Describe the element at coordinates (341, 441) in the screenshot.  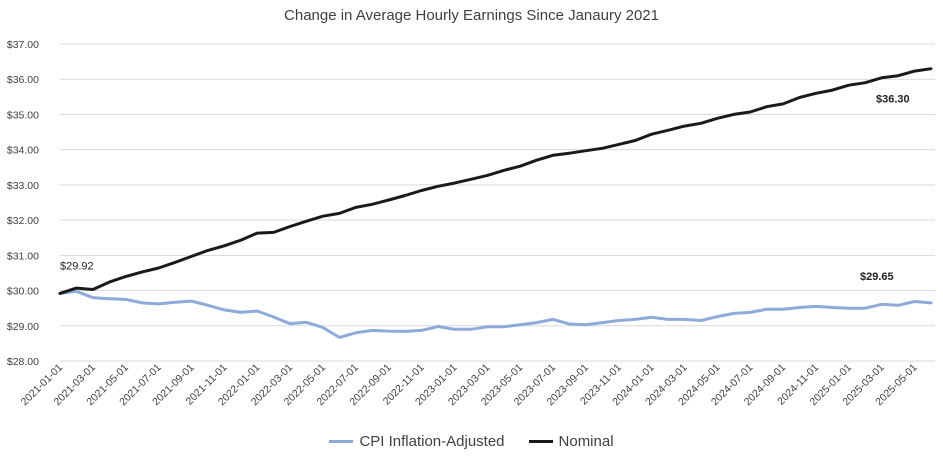
I see `legend-swatch-cpi` at that location.